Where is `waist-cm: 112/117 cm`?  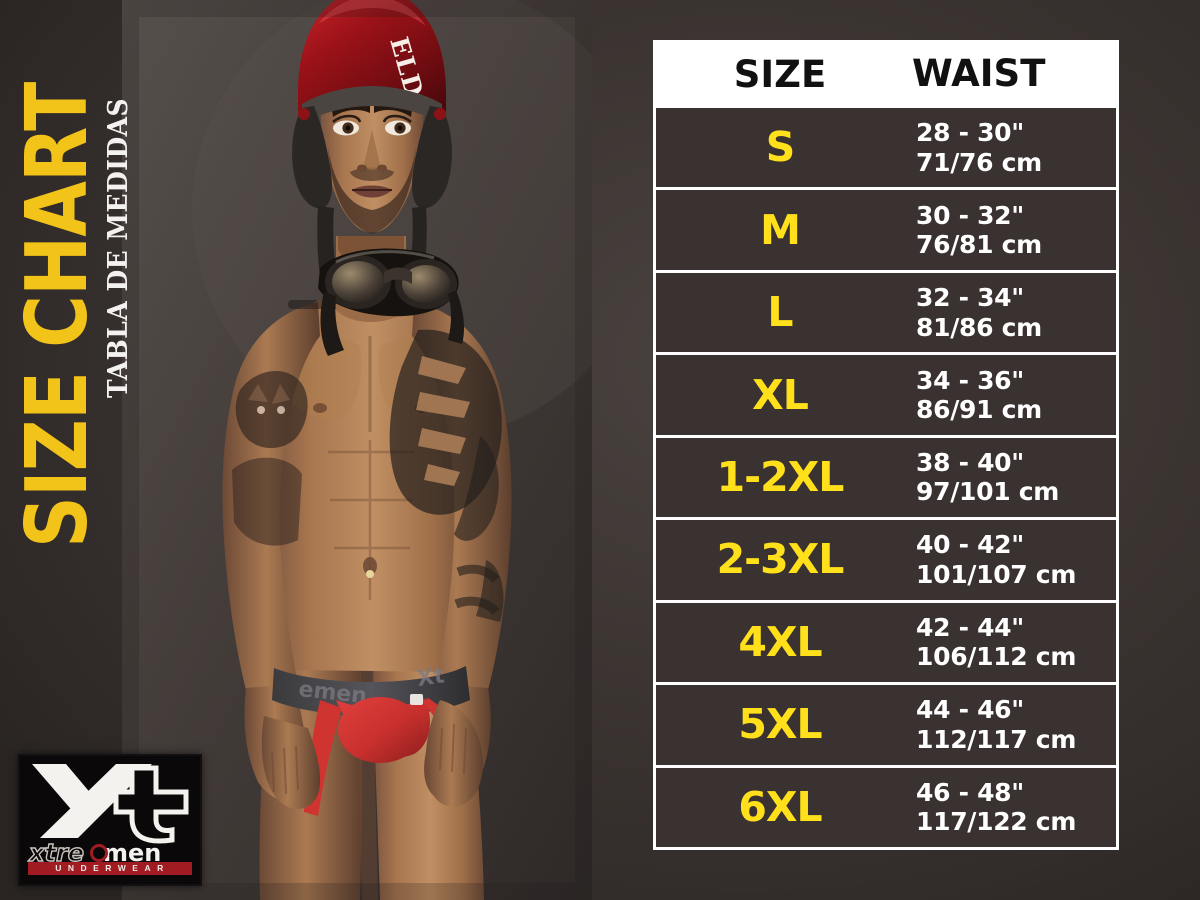
waist-cm: 112/117 cm is located at coordinates (996, 739).